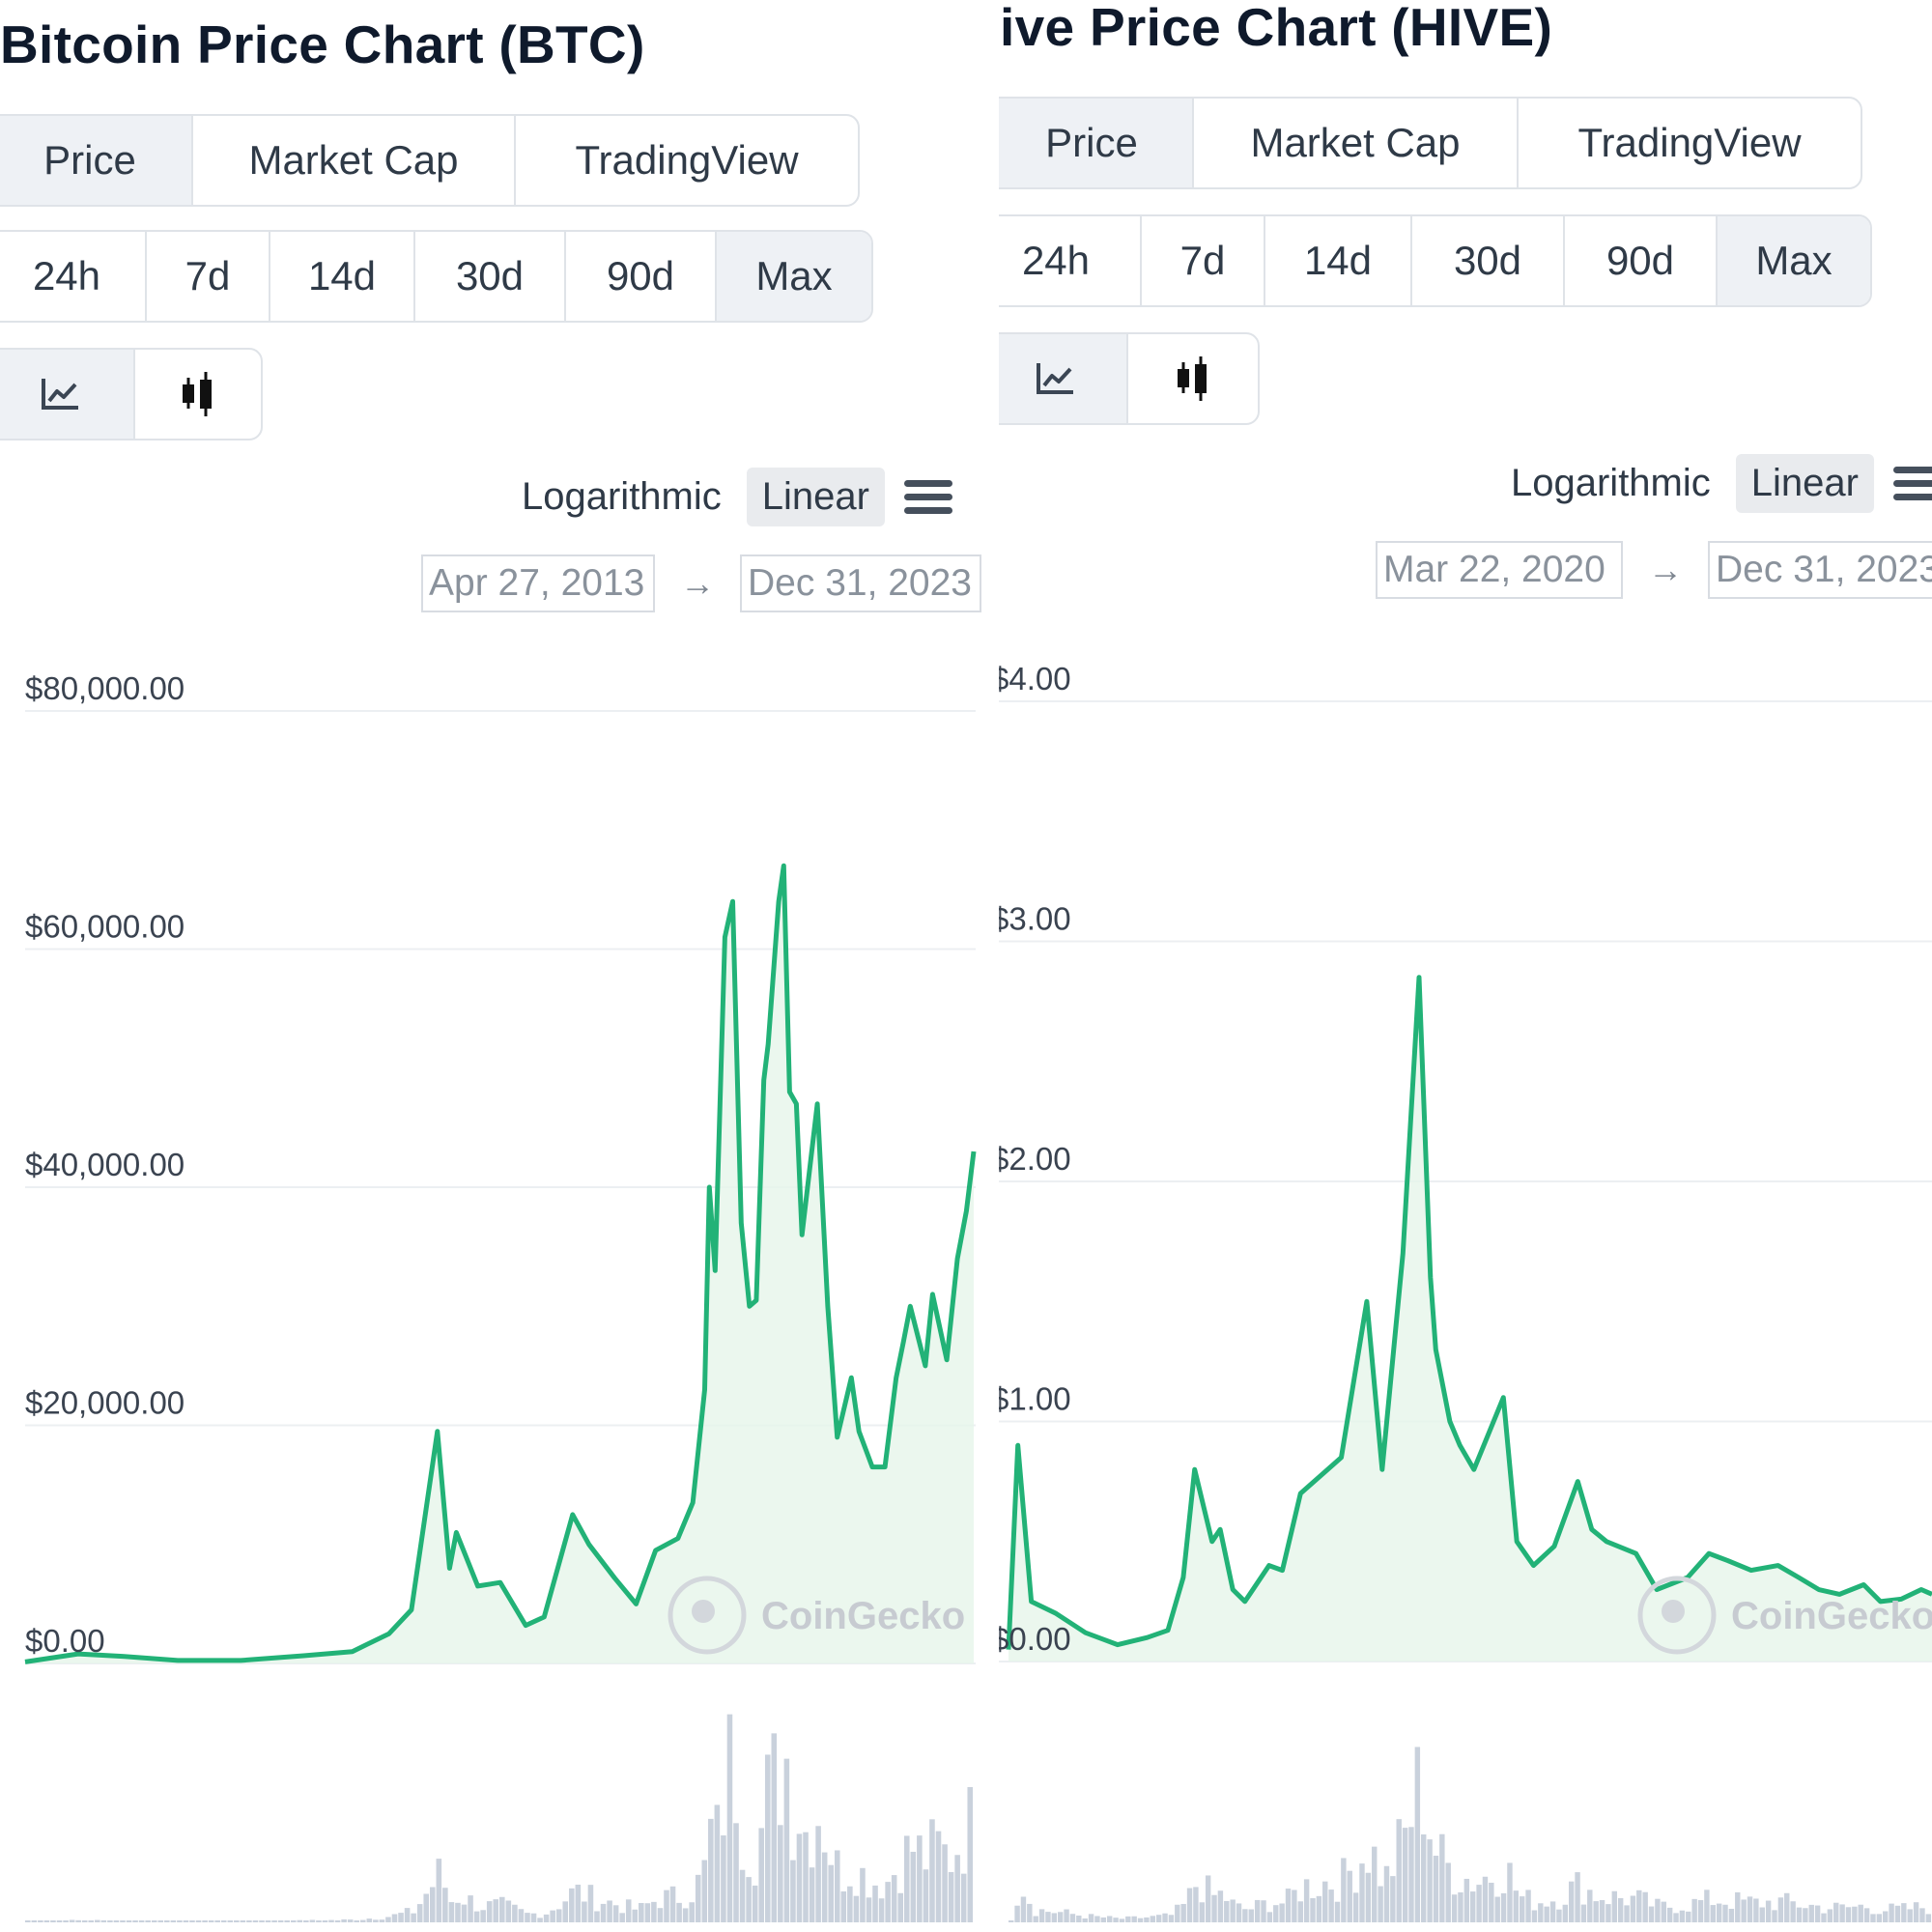 The width and height of the screenshot is (1932, 1932). Describe the element at coordinates (490, 276) in the screenshot. I see `btc-period-30d: 30d` at that location.